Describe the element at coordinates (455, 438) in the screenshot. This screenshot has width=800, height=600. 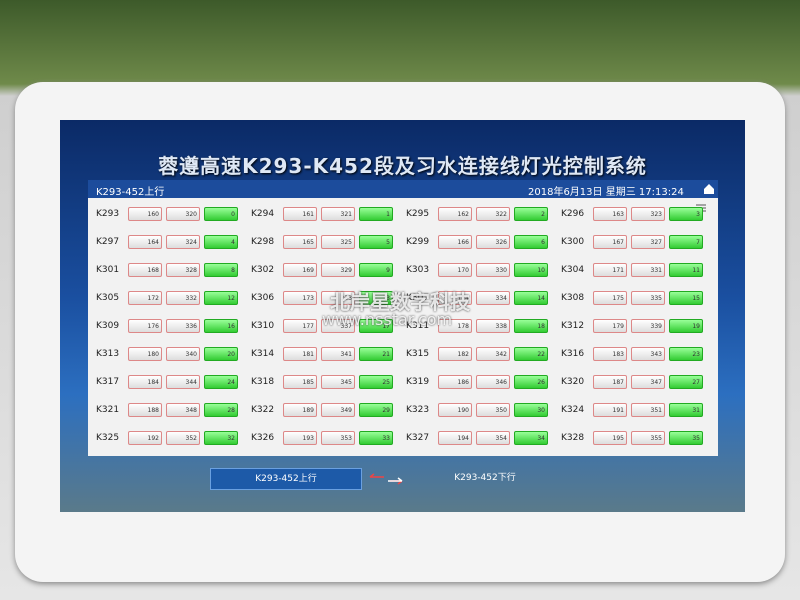
I see `lamp-button: 194` at that location.